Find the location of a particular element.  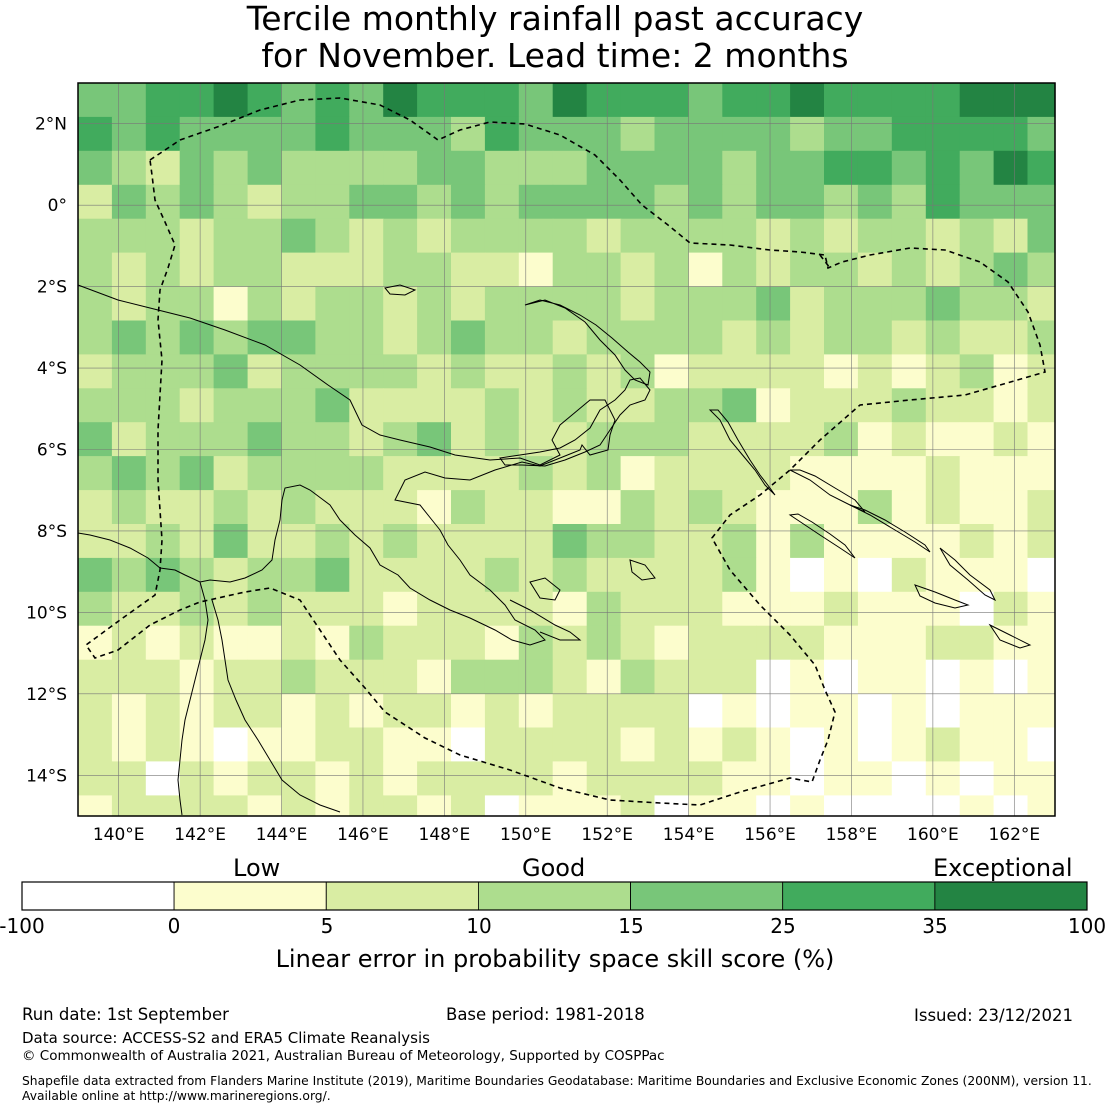

milne-bay-coast is located at coordinates (545, 620).